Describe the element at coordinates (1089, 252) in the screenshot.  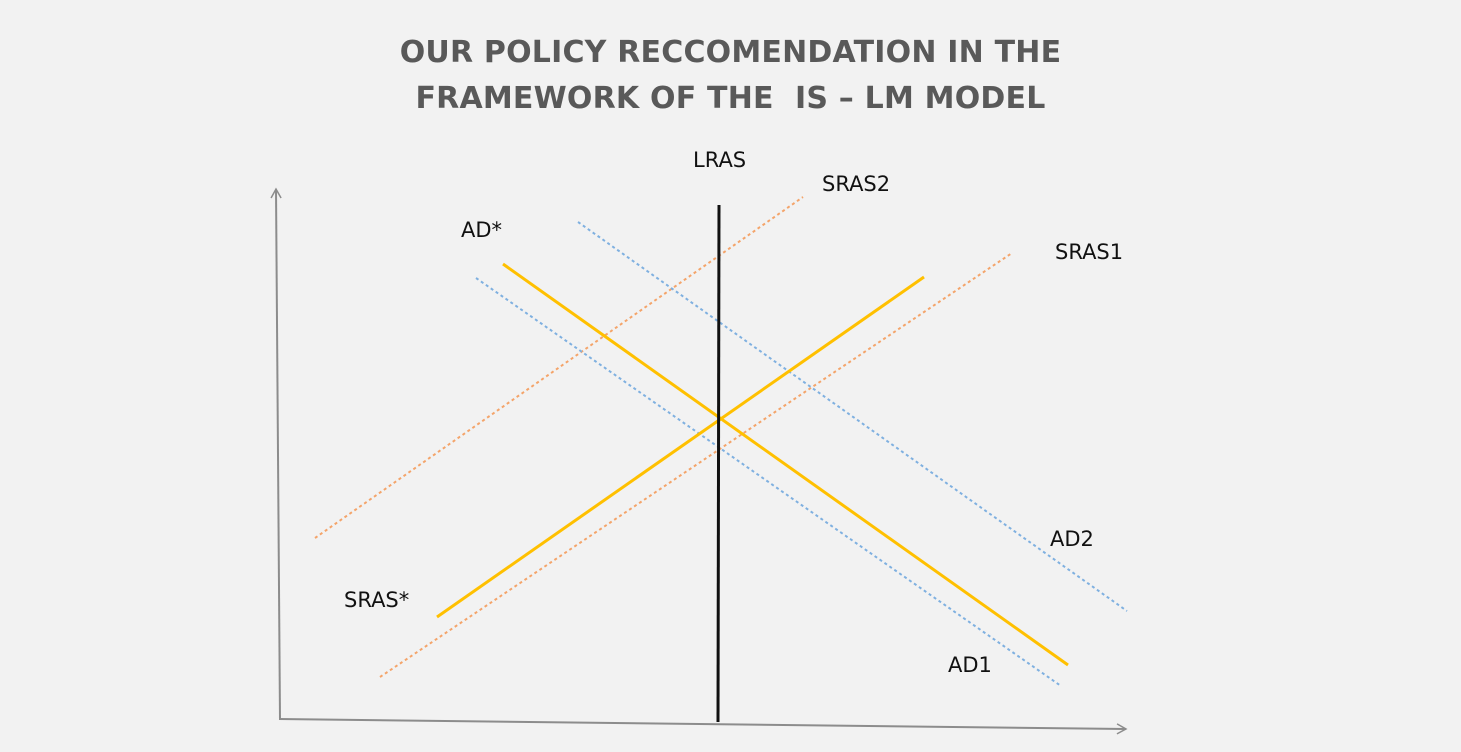
I see `sras1-label: SRAS1` at that location.